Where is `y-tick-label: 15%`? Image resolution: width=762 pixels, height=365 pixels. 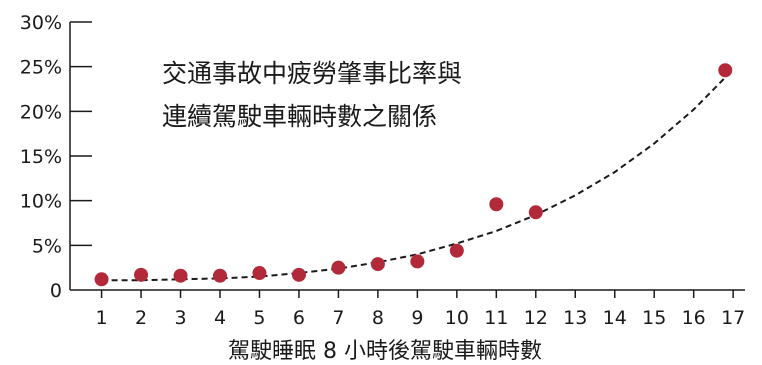 y-tick-label: 15% is located at coordinates (41, 157).